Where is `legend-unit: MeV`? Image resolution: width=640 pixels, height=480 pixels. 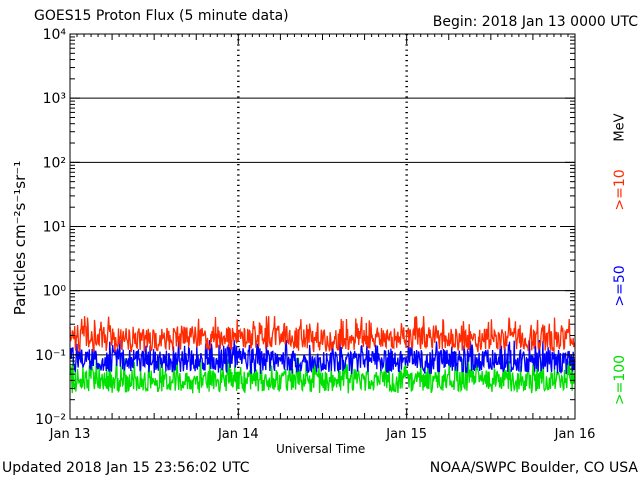 legend-unit: MeV is located at coordinates (620, 127).